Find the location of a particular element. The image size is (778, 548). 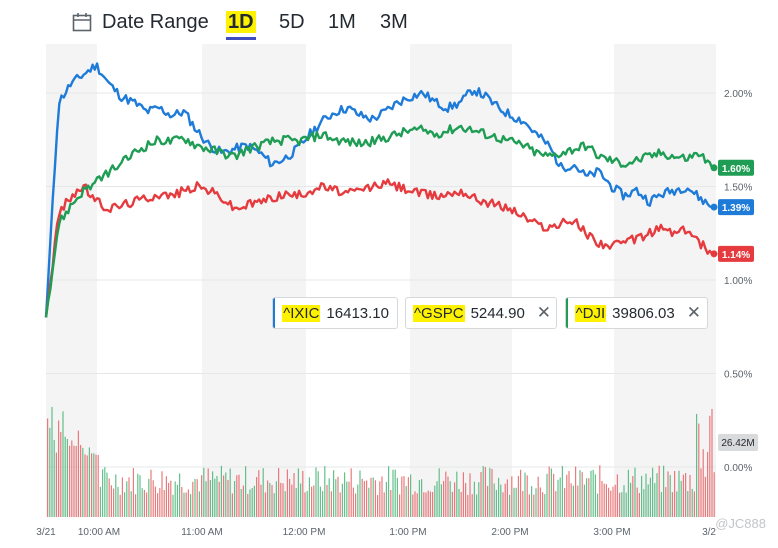

remove-dji-icon: ✕ is located at coordinates (693, 312).